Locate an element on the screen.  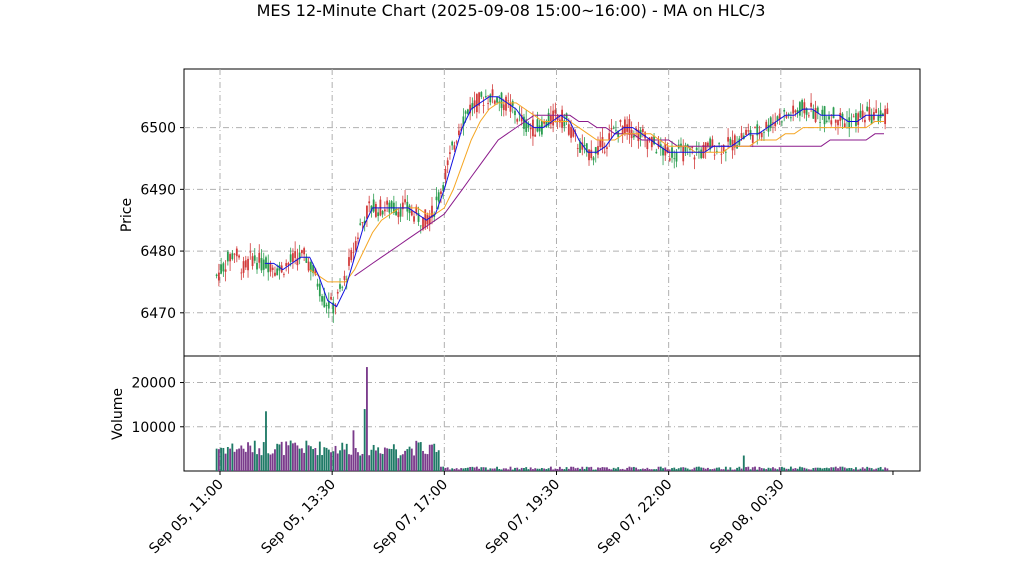
volume-tick-label: 20000 is located at coordinates (153, 384).